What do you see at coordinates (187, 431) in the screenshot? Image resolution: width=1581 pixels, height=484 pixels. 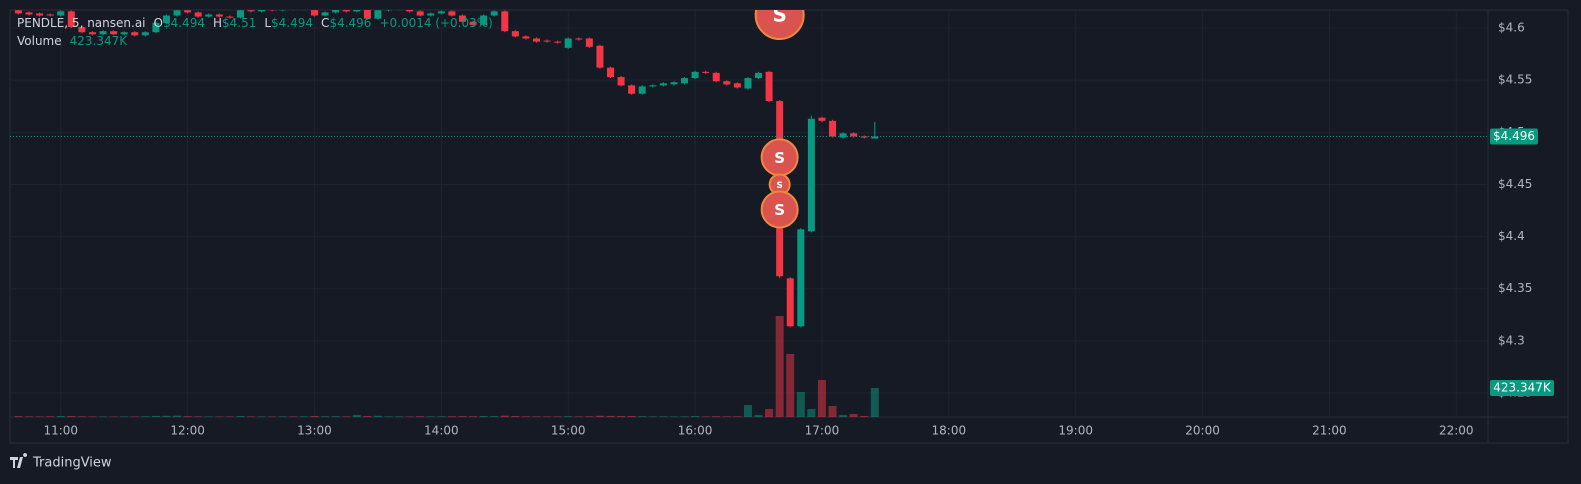 I see `x-tick-label: 12:00` at bounding box center [187, 431].